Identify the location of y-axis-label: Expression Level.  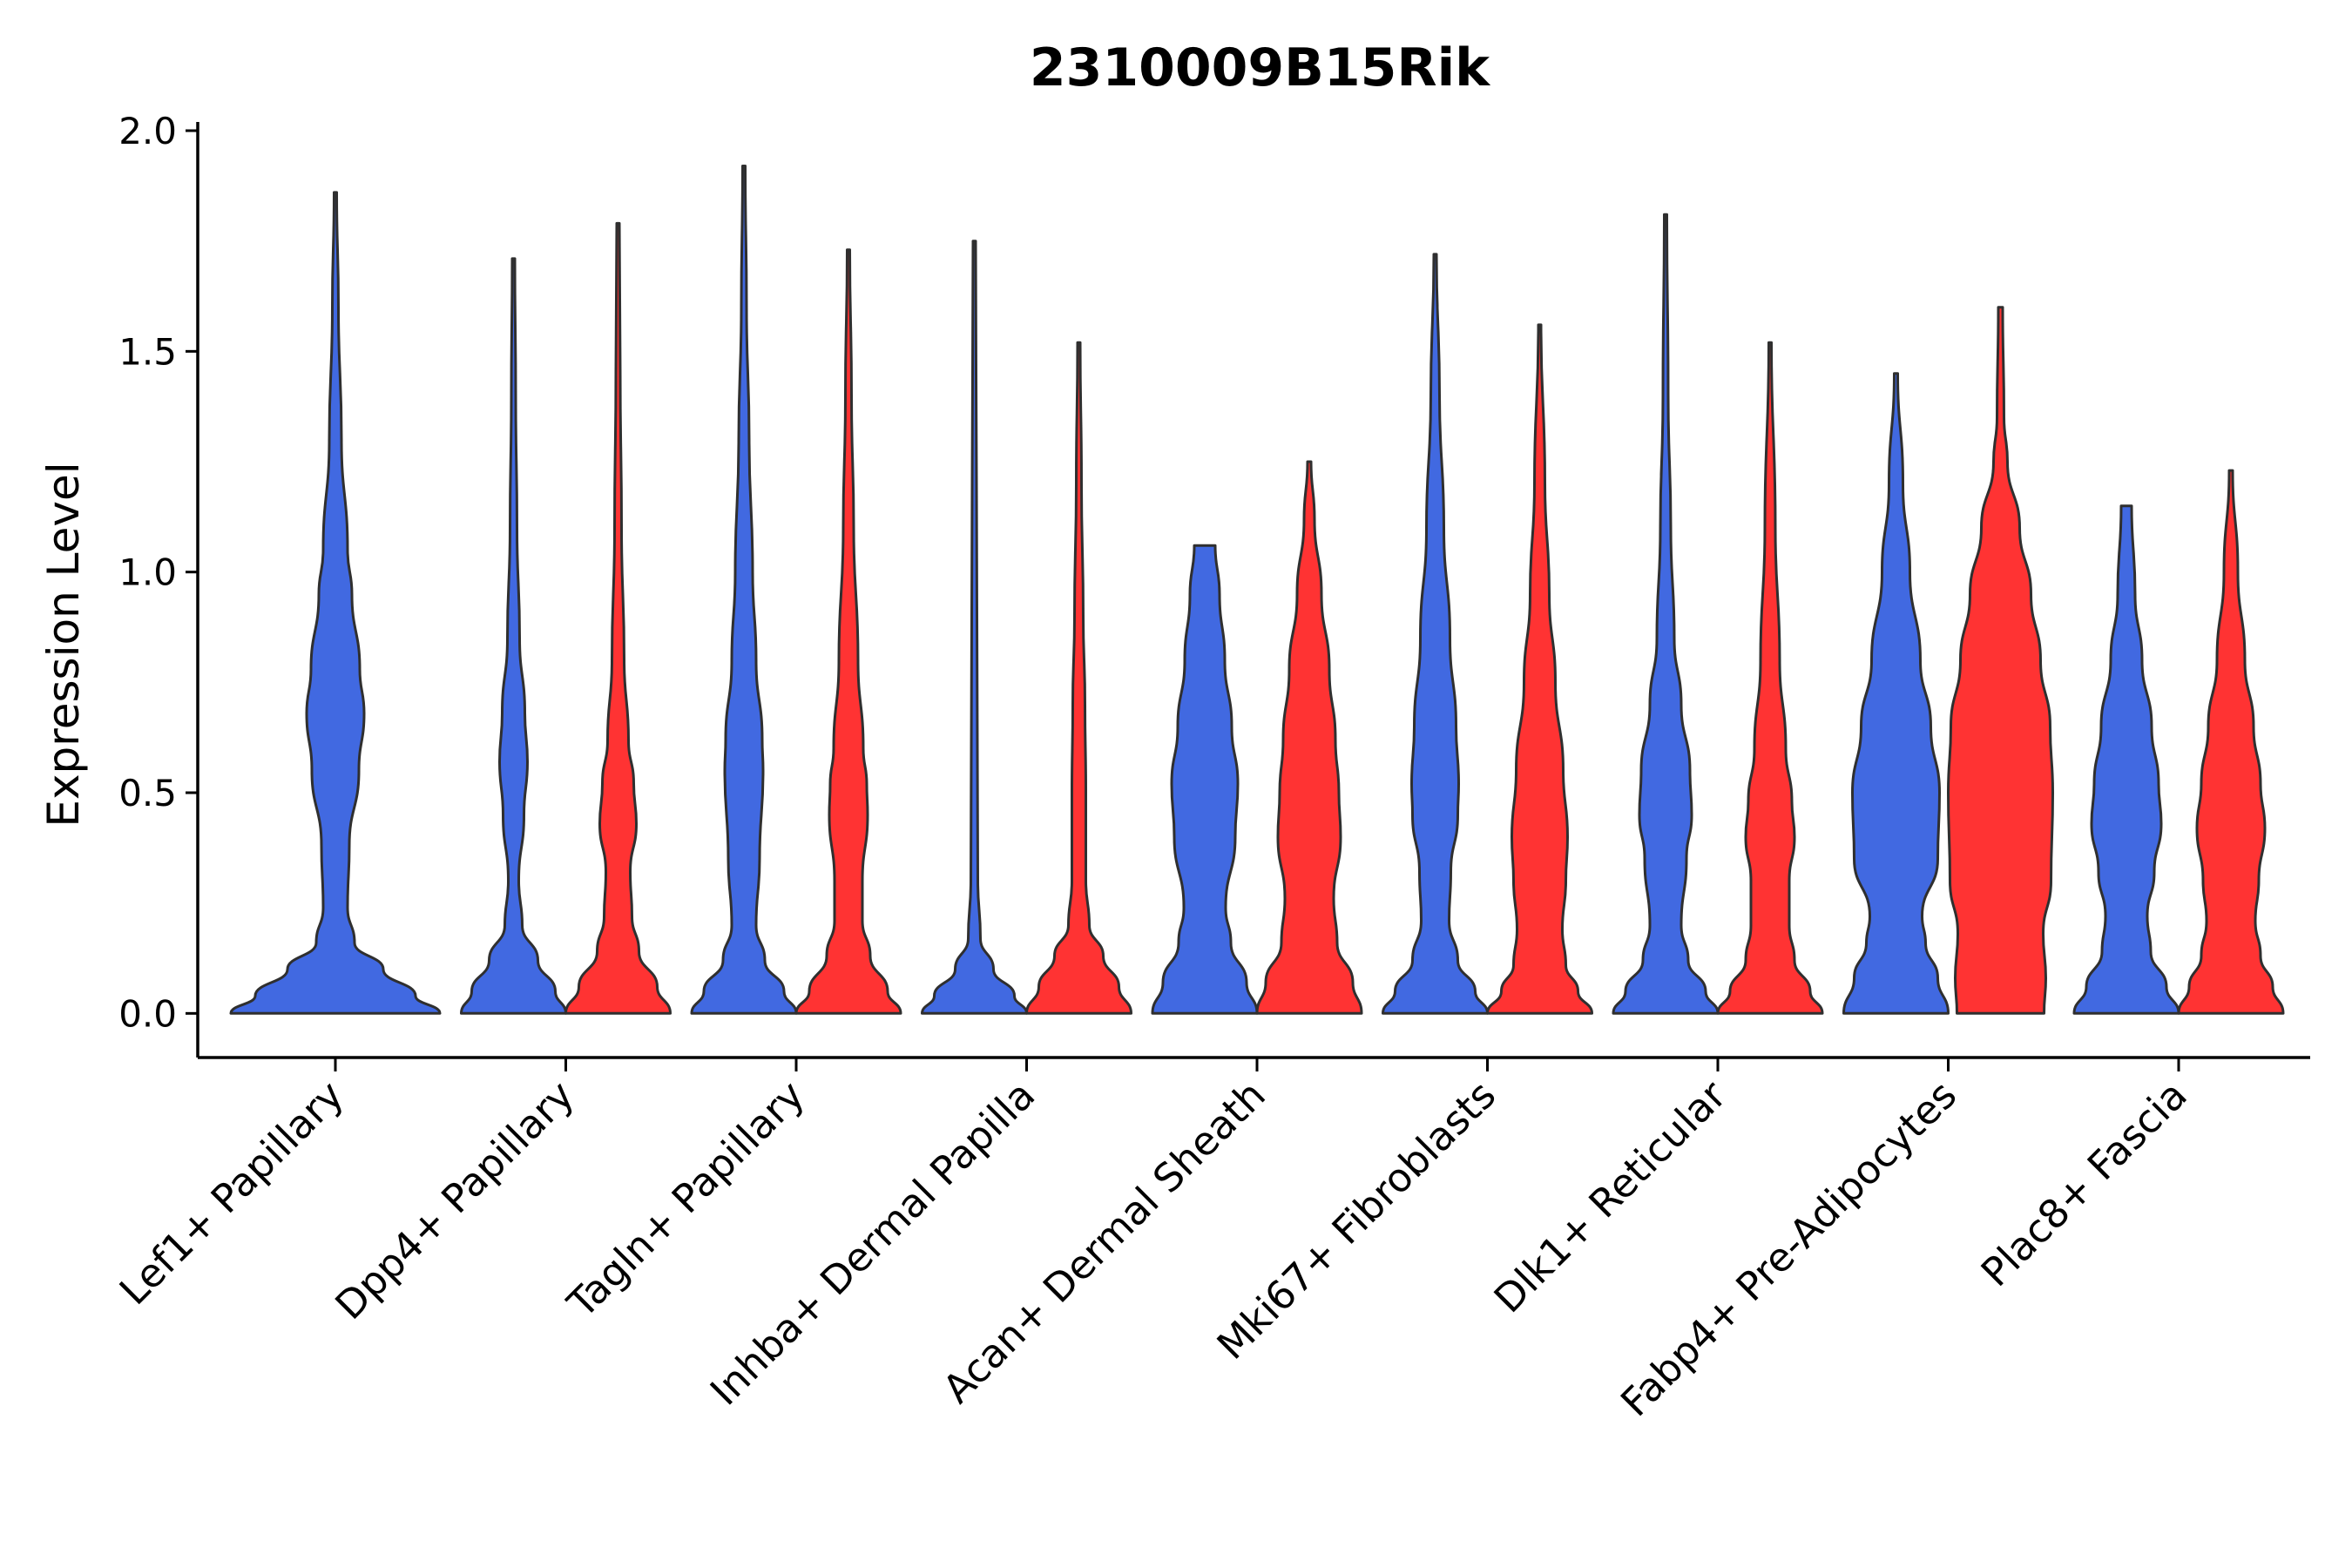
(64, 644).